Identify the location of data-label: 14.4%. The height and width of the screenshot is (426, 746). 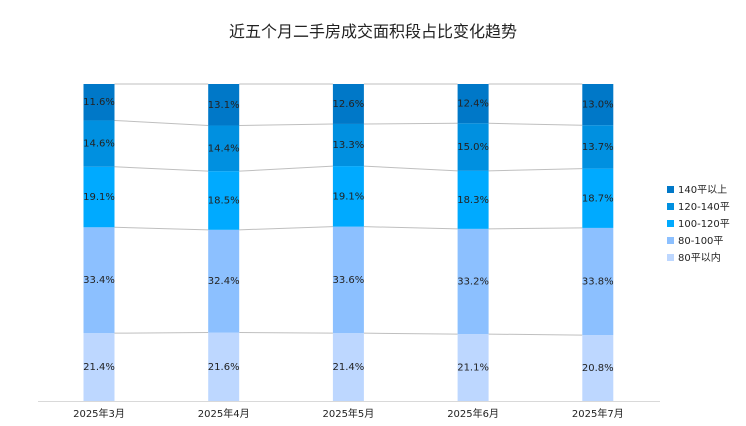
(224, 148).